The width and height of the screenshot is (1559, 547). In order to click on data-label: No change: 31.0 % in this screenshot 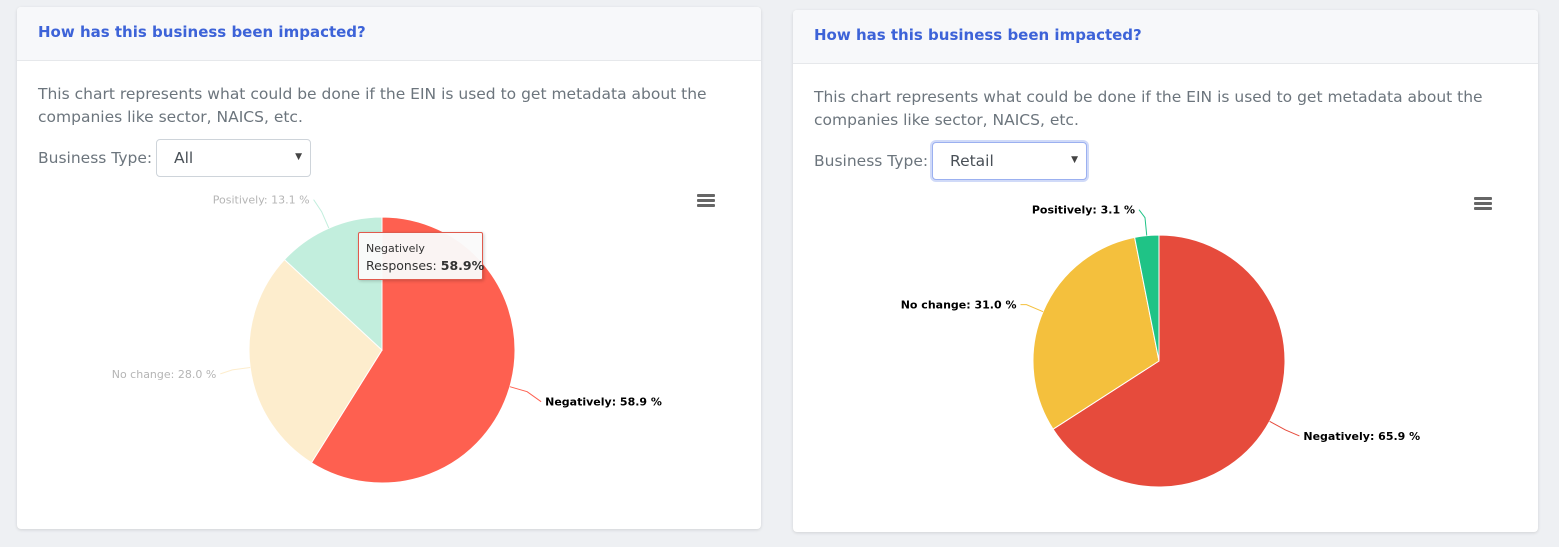, I will do `click(959, 305)`.